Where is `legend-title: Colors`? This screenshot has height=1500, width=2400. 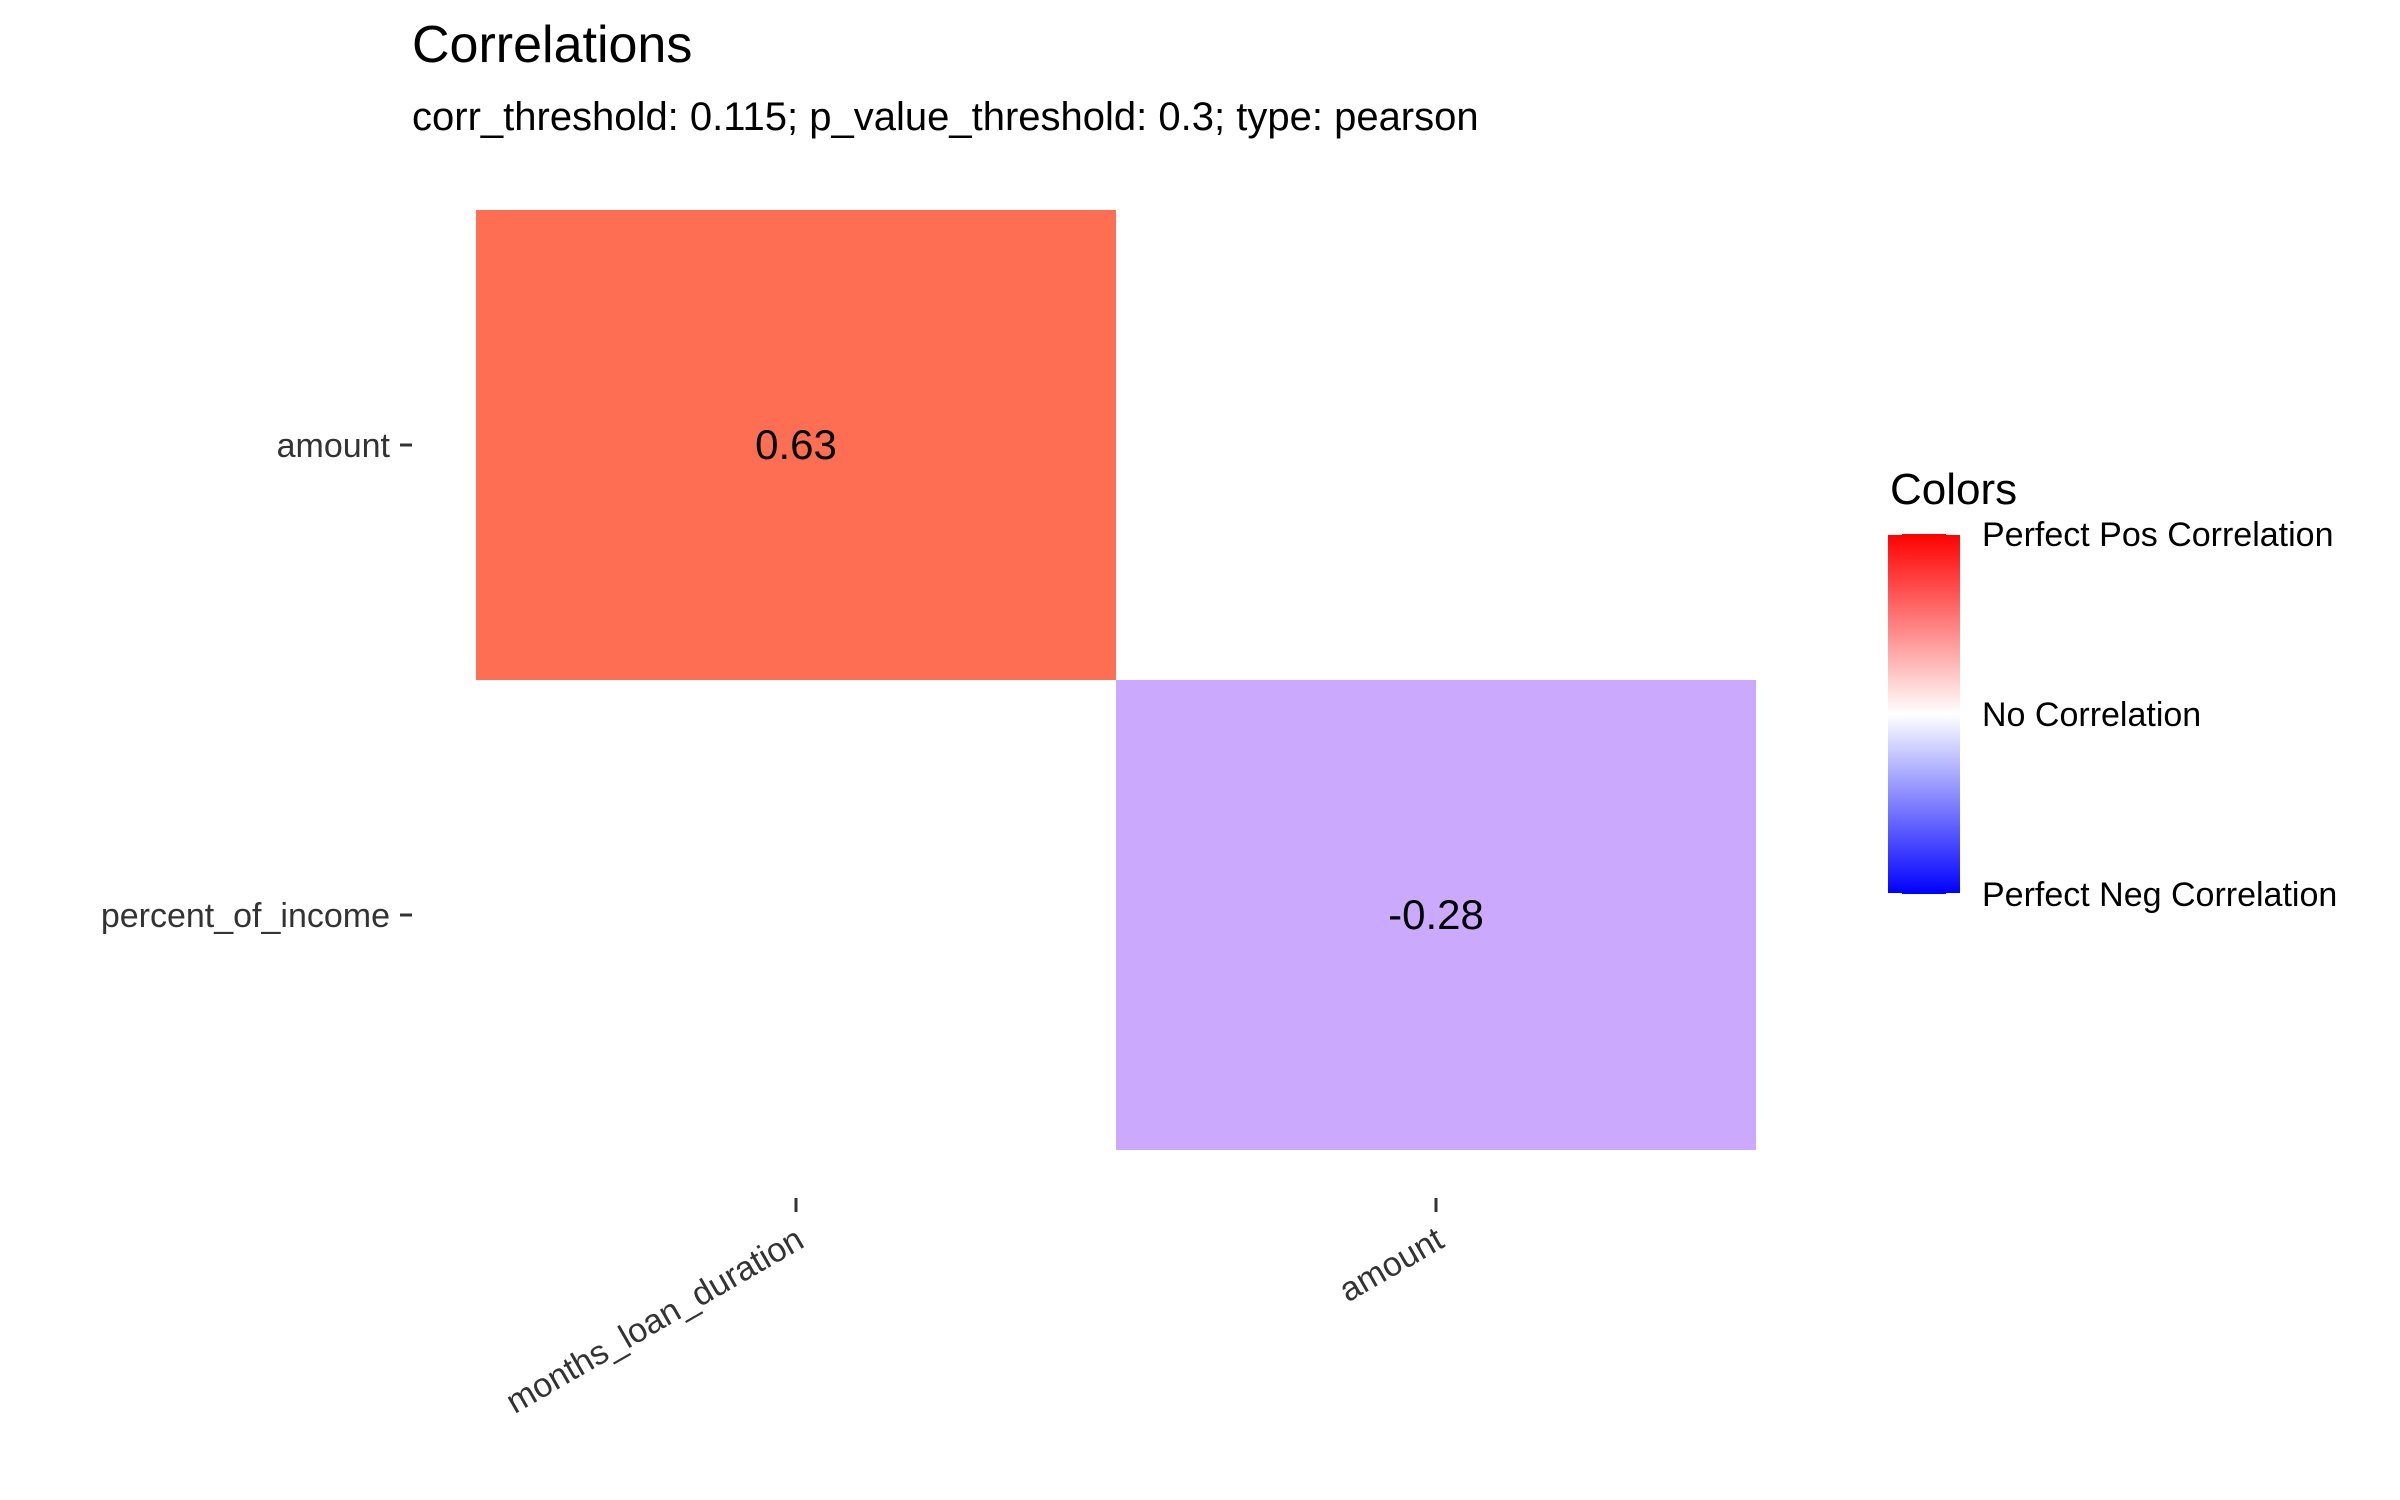 legend-title: Colors is located at coordinates (1953, 489).